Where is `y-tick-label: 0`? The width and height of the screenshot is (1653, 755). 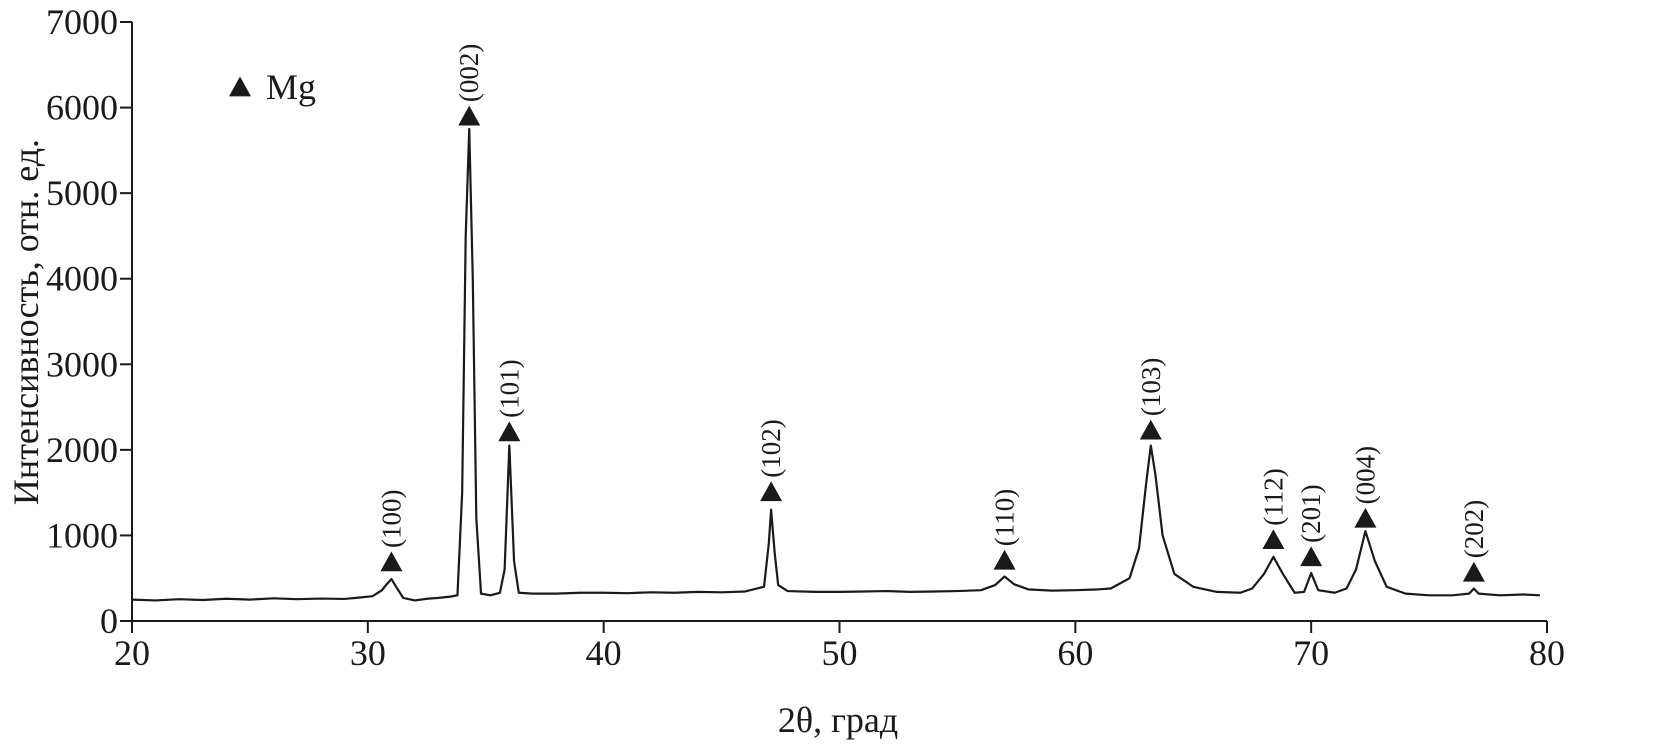 y-tick-label: 0 is located at coordinates (109, 621).